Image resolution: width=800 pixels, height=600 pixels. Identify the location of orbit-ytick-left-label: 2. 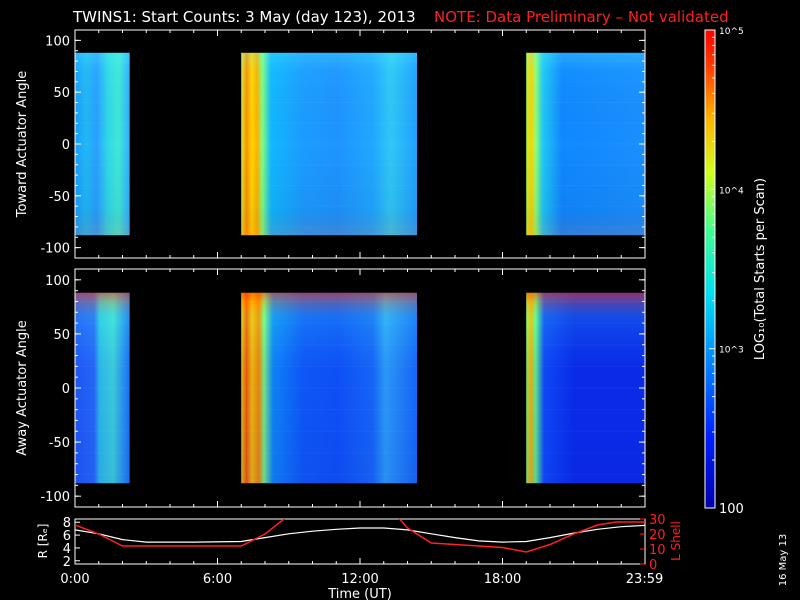
(67, 562).